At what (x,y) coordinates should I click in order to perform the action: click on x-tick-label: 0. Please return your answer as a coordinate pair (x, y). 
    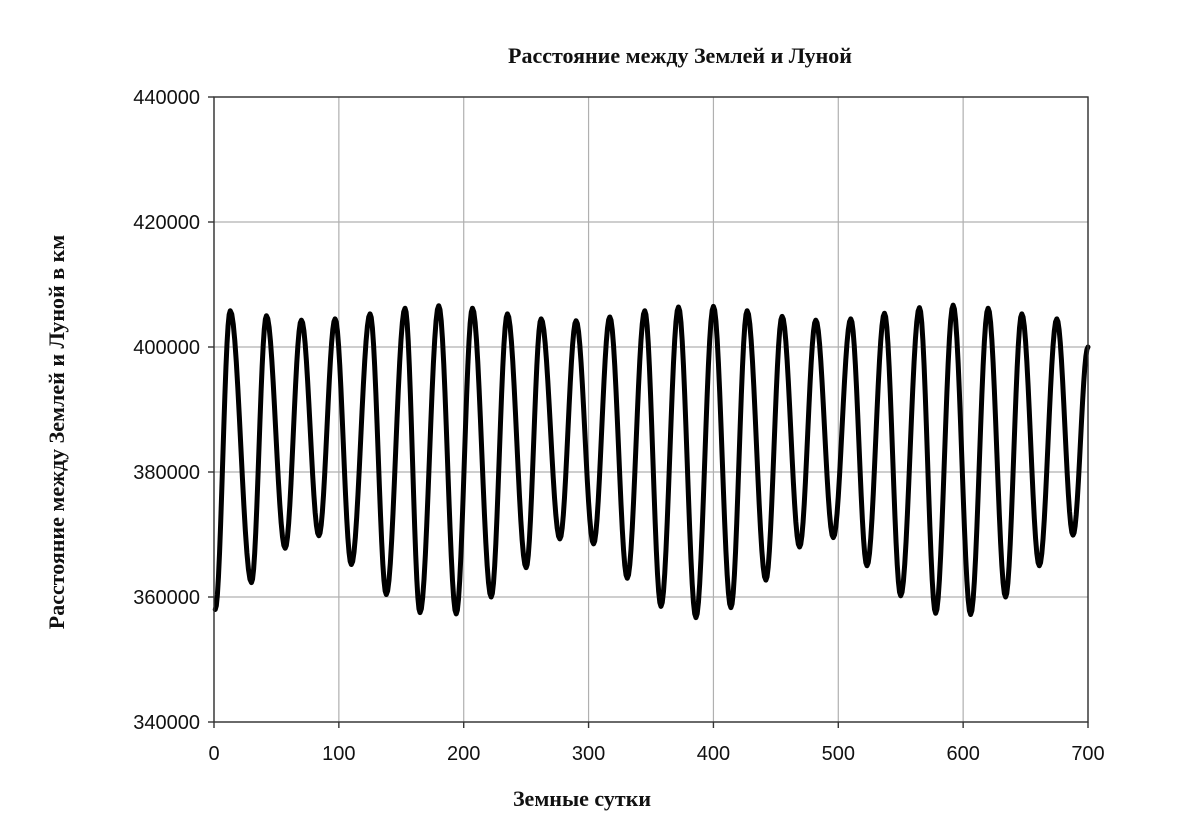
    Looking at the image, I should click on (213, 754).